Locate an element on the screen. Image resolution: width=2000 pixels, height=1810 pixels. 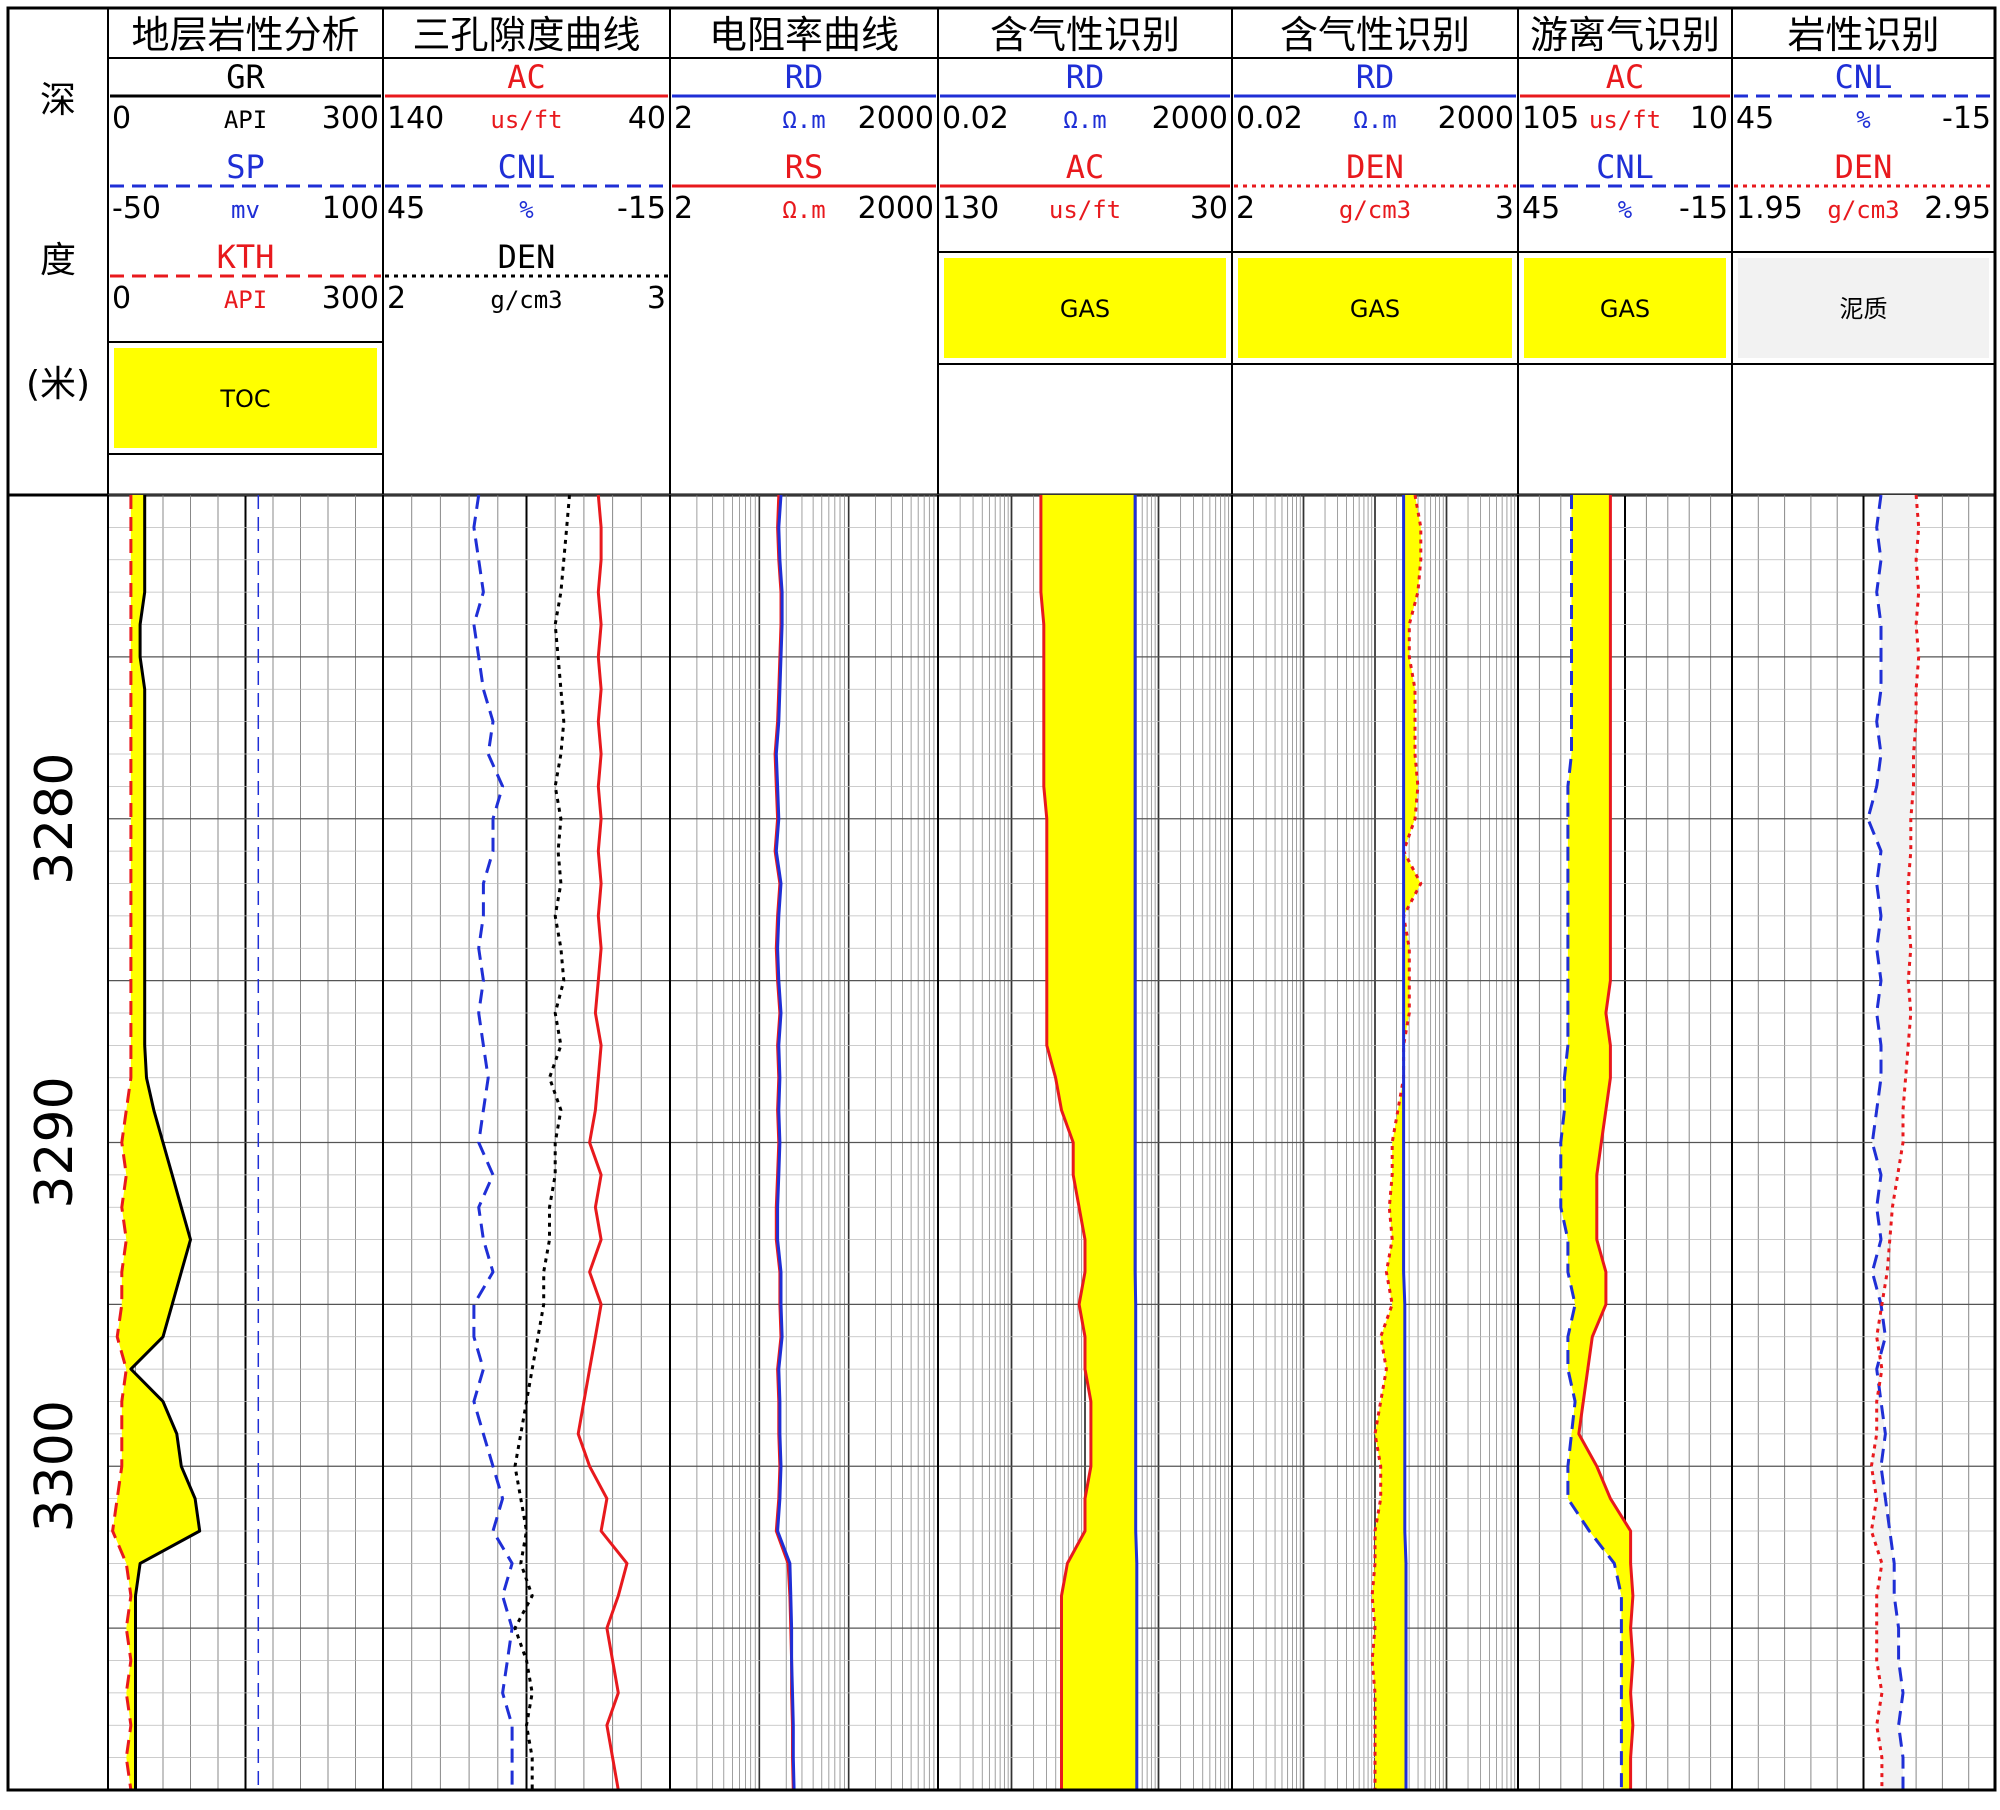
curve-scale-min: -50 is located at coordinates (136, 208).